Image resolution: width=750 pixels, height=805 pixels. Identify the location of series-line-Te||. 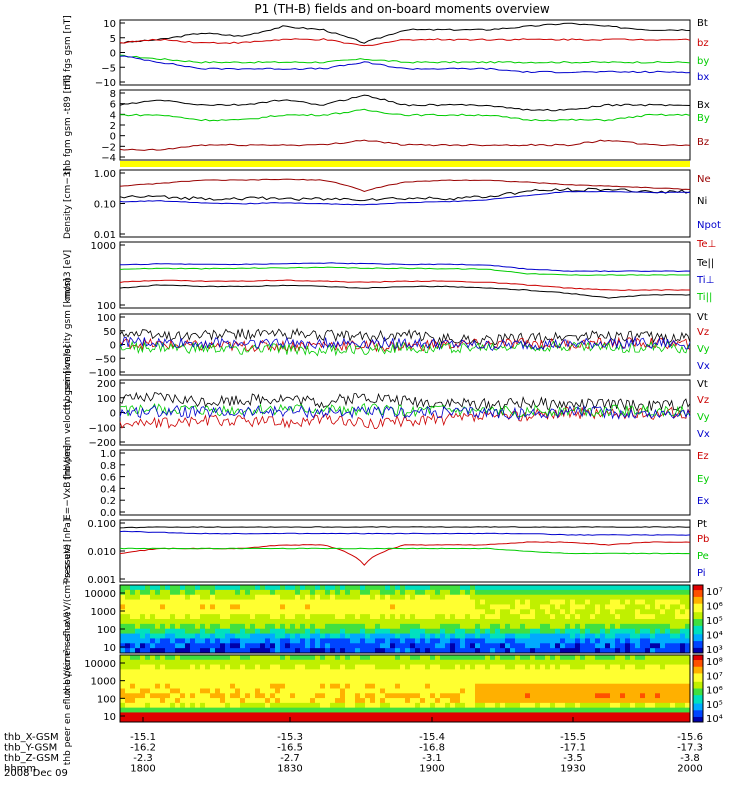
(405, 291).